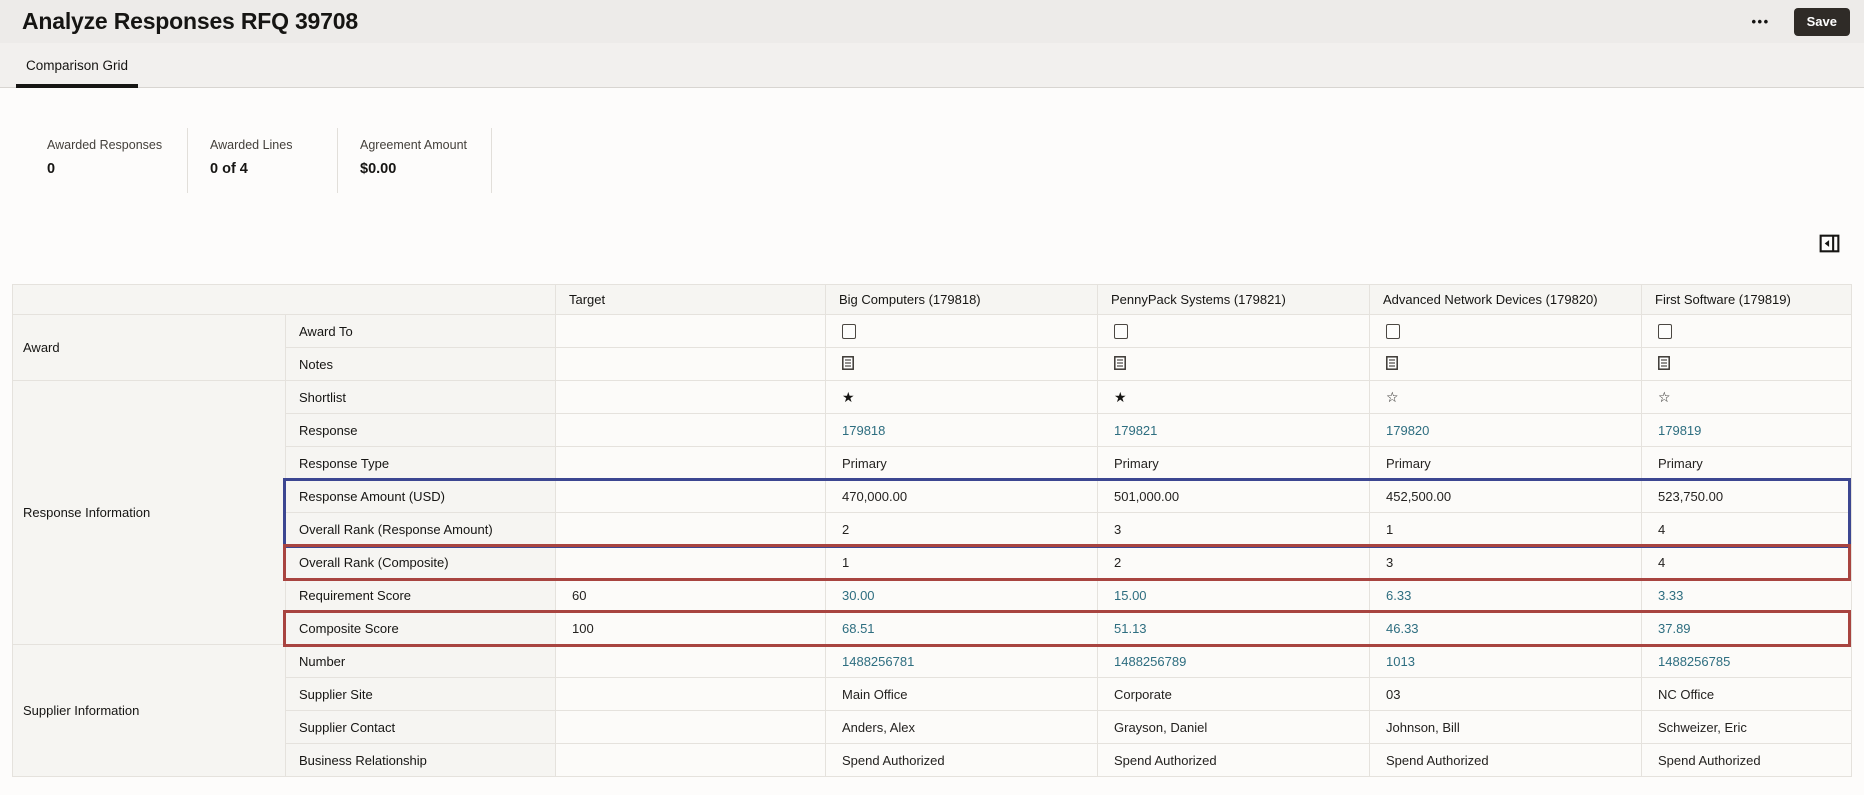  Describe the element at coordinates (690, 496) in the screenshot. I see `target-value-response-amount-usd` at that location.